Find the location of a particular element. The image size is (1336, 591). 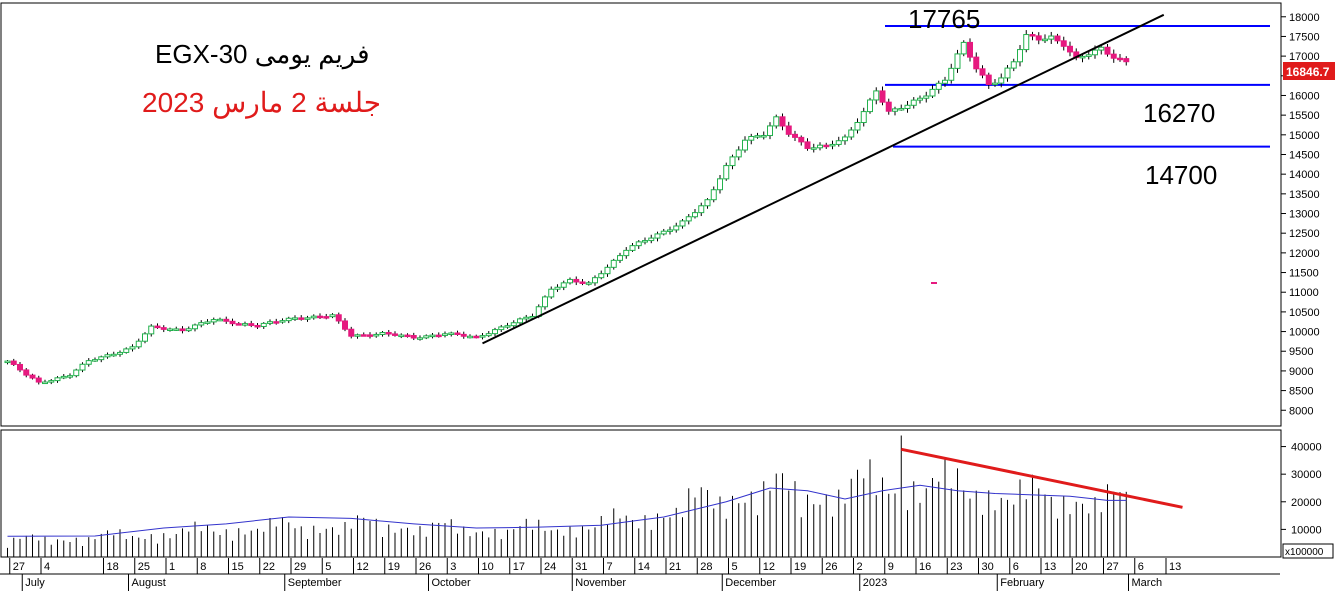

price-tick-label: 17000 is located at coordinates (1304, 57).